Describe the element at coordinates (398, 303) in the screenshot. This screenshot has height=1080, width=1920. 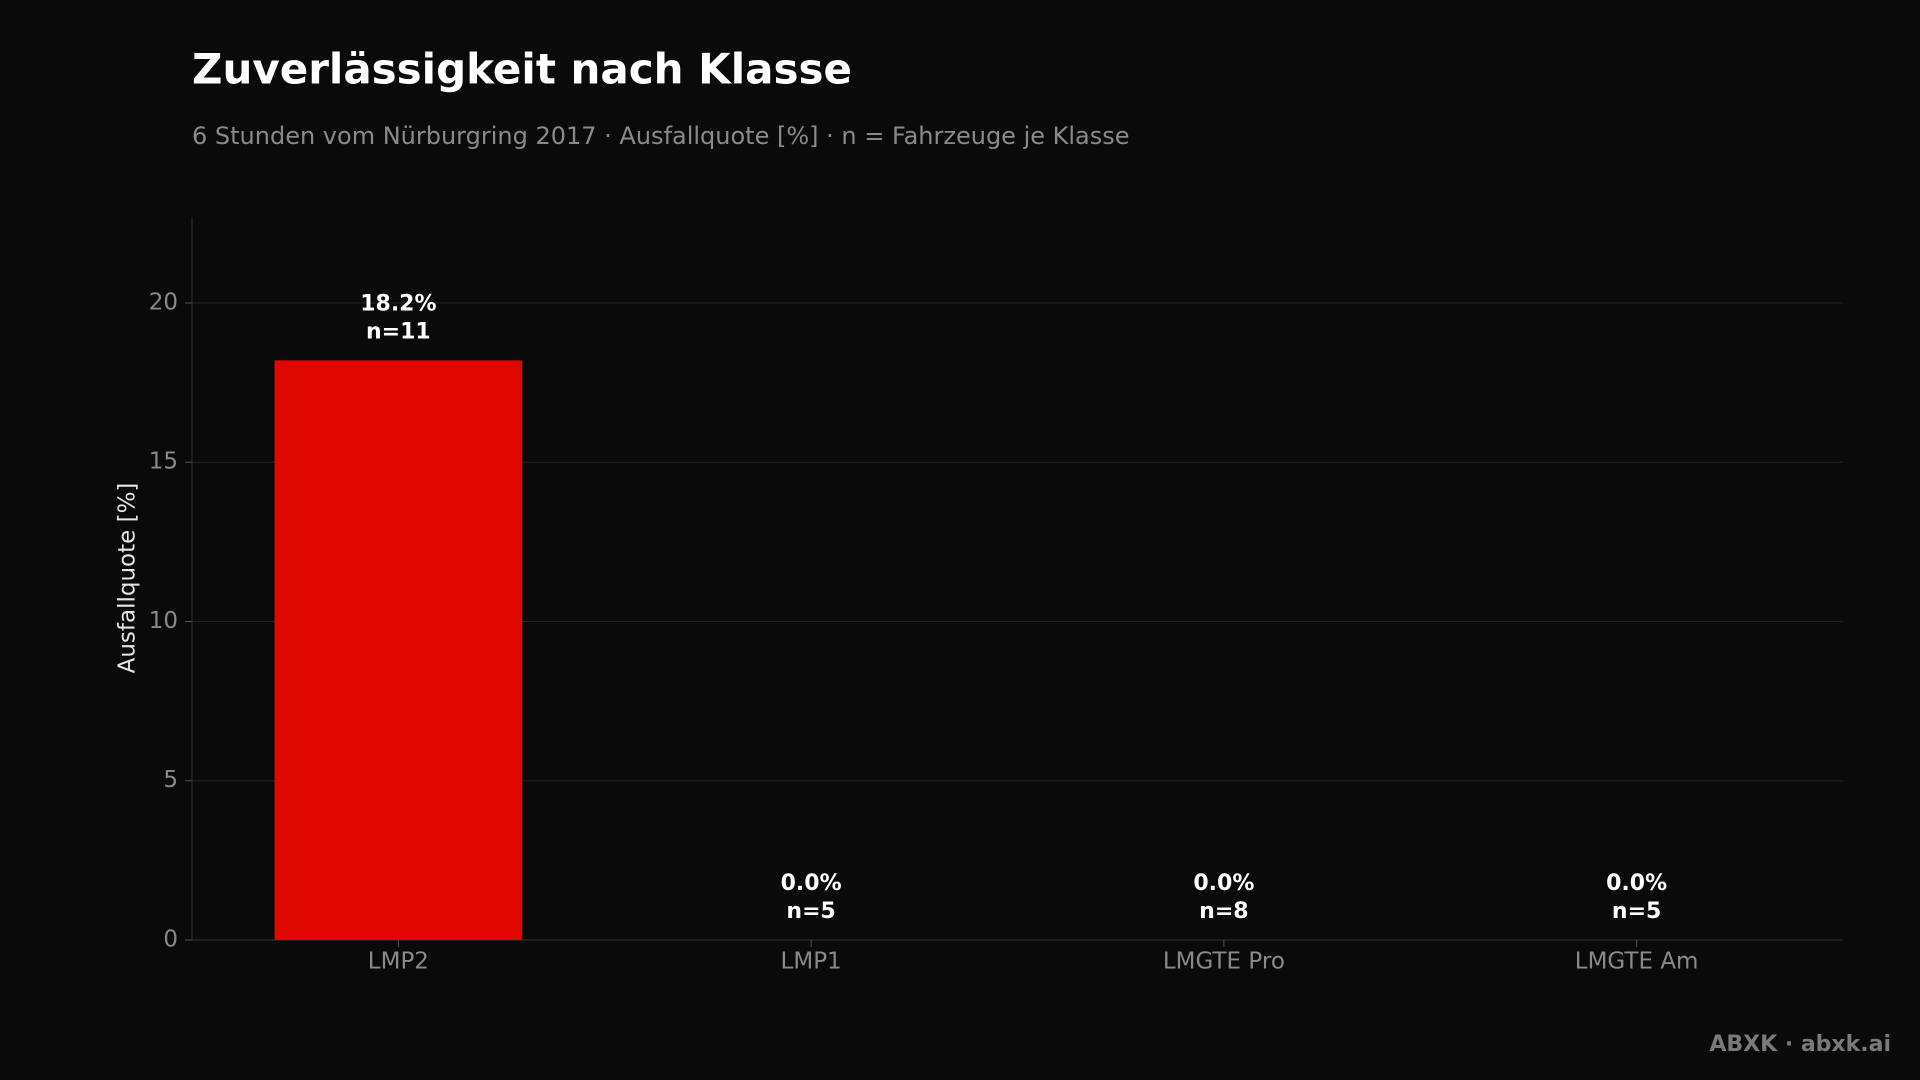
I see `value-label: 18.2%` at that location.